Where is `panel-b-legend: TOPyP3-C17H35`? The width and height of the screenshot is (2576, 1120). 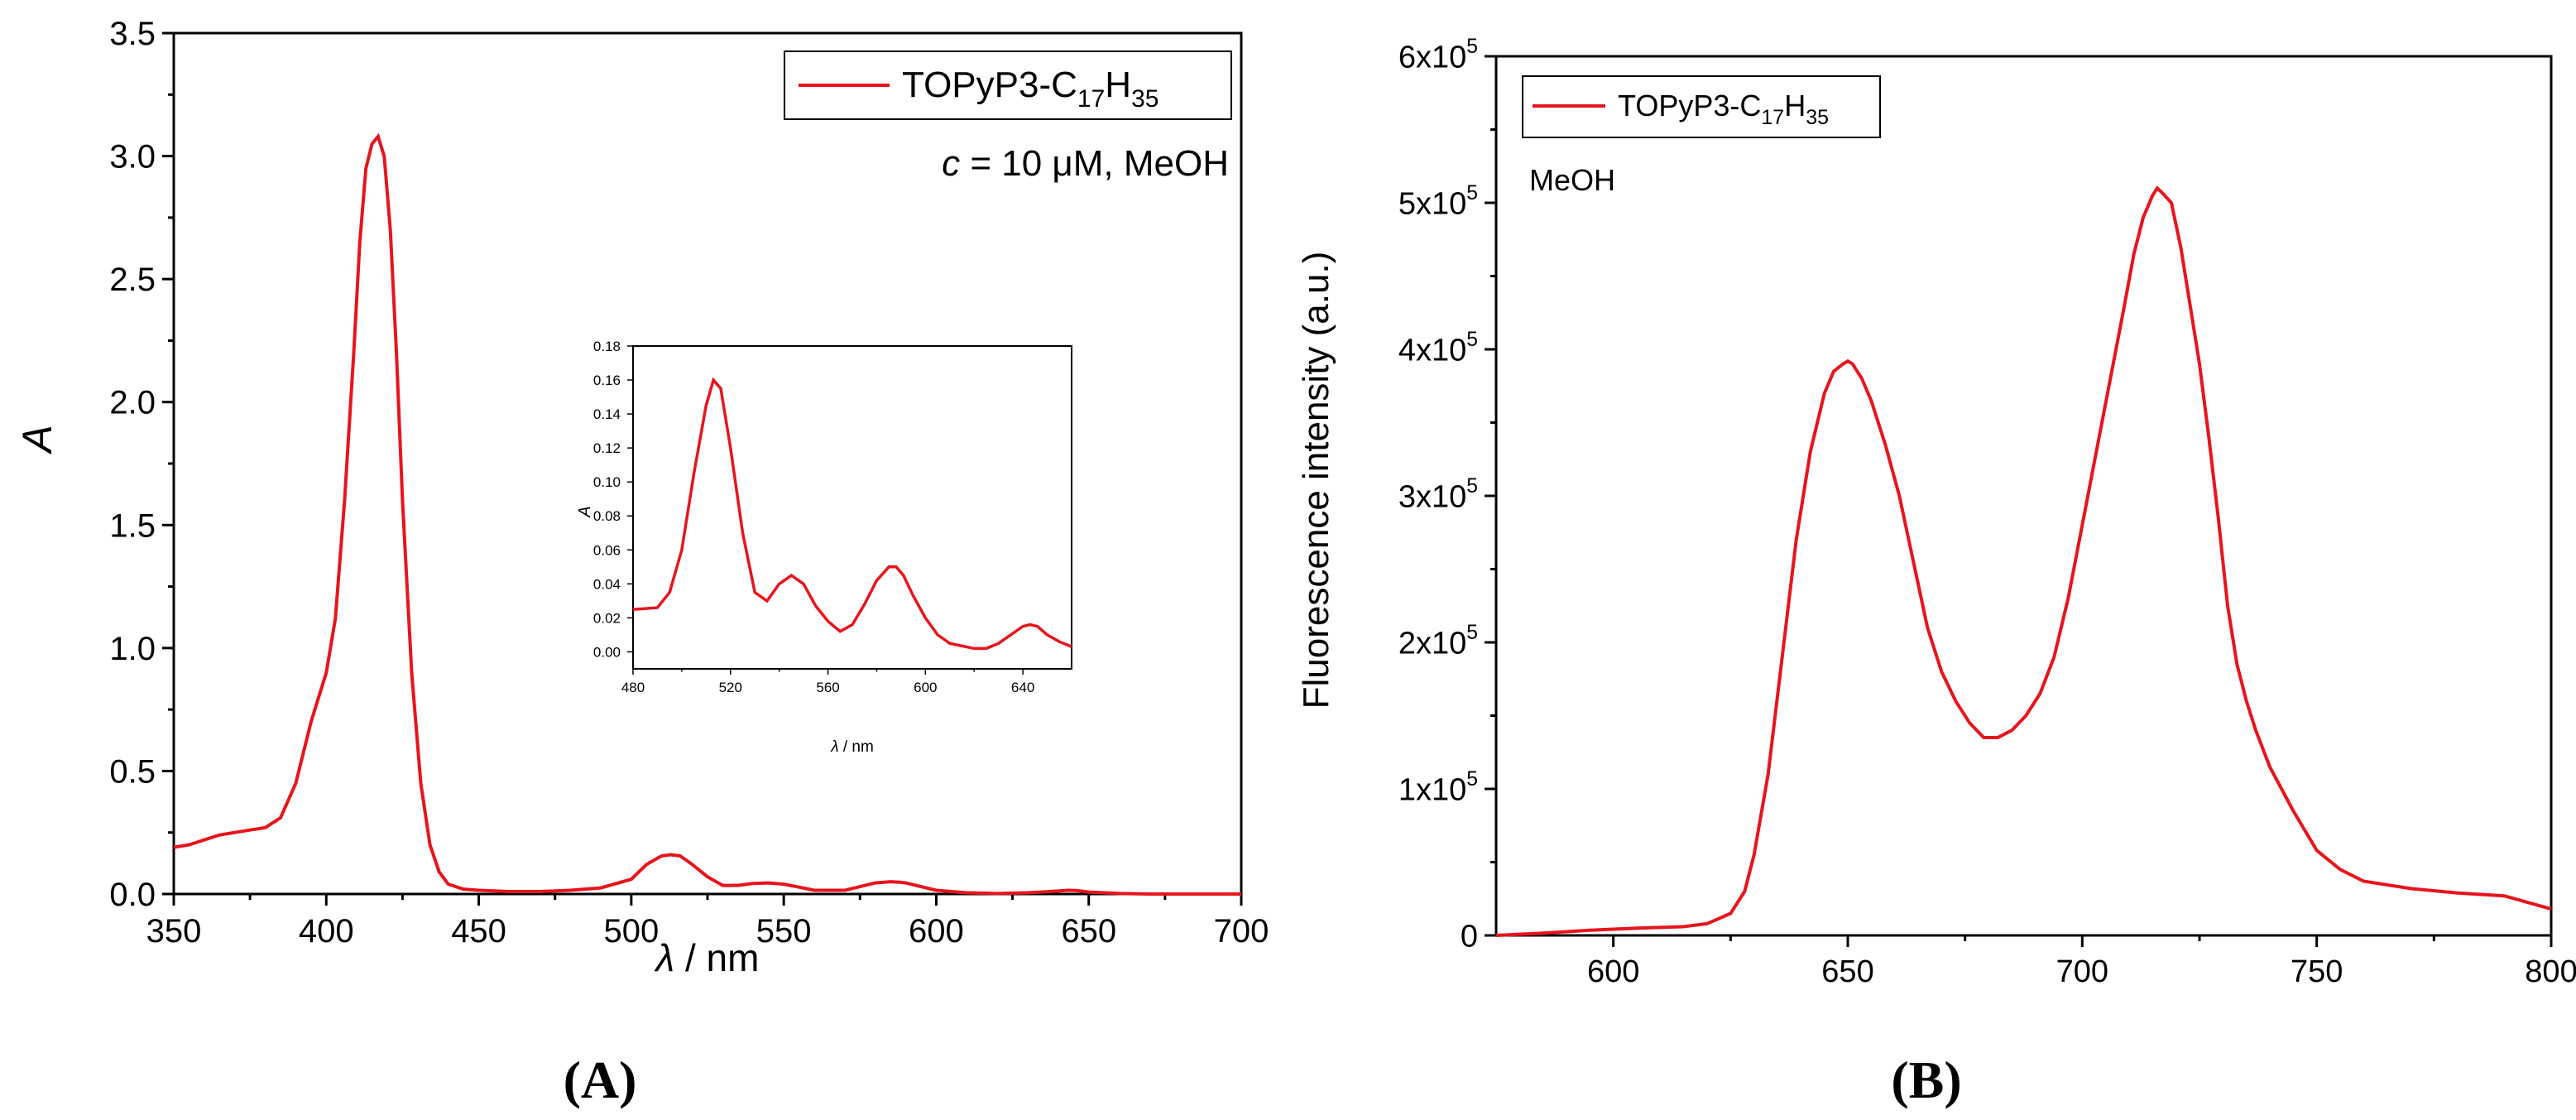
panel-b-legend: TOPyP3-C17H35 is located at coordinates (1701, 106).